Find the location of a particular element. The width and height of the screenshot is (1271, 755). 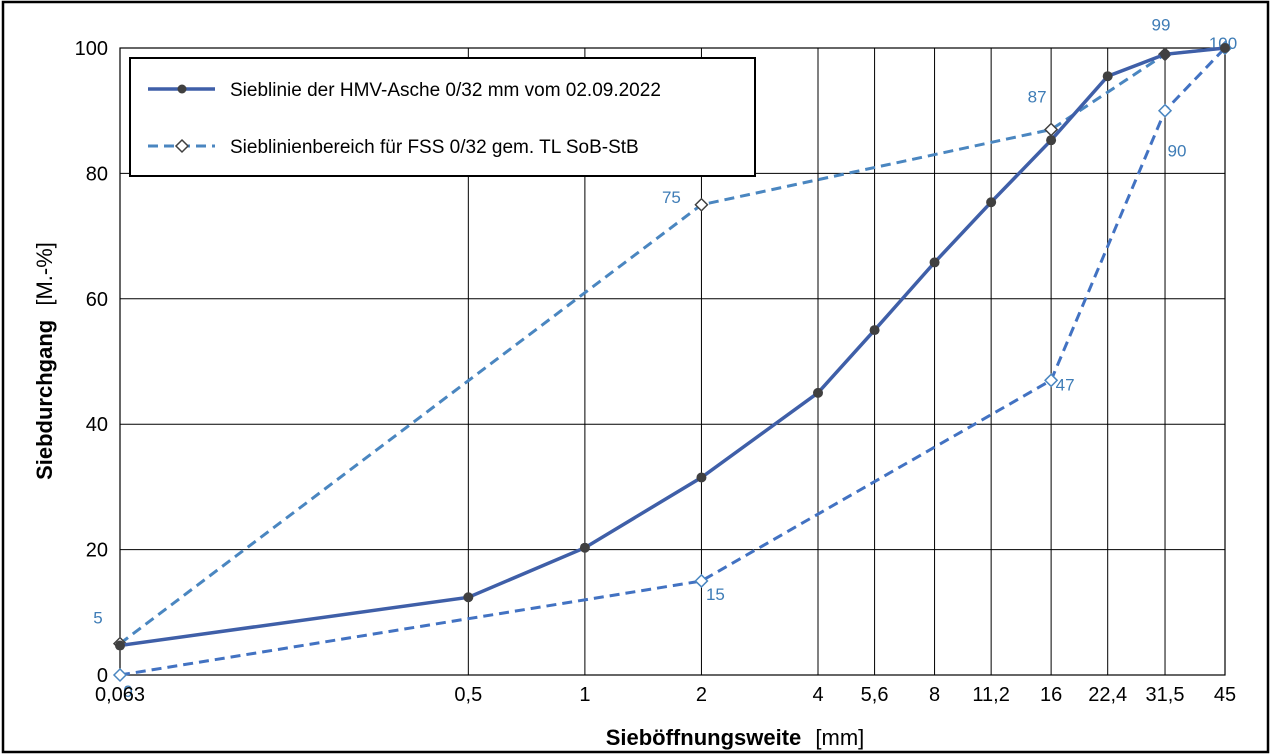

y-axis-title-text: Siebdurchgang is located at coordinates (44, 400).